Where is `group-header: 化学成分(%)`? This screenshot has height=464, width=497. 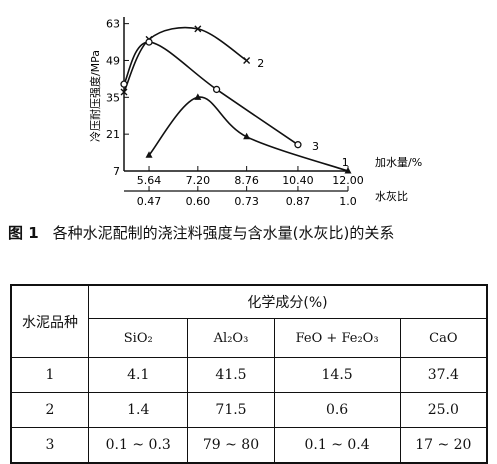 group-header: 化学成分(%) is located at coordinates (288, 301).